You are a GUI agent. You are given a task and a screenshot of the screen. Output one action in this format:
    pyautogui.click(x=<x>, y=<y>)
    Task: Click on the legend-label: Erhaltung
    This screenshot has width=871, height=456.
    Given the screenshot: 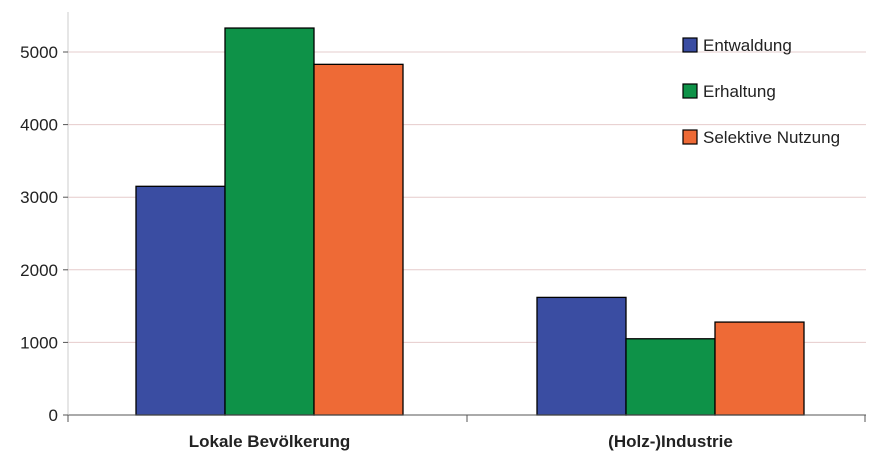 What is the action you would take?
    pyautogui.click(x=739, y=91)
    